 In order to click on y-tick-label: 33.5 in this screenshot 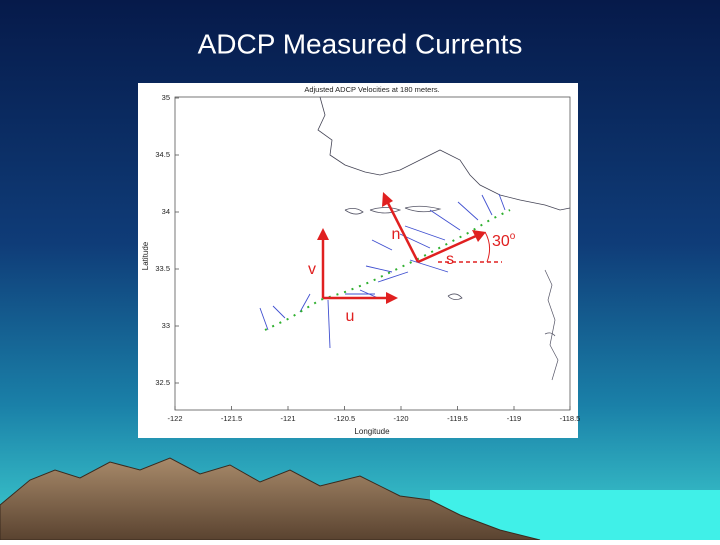, I will do `click(162, 268)`.